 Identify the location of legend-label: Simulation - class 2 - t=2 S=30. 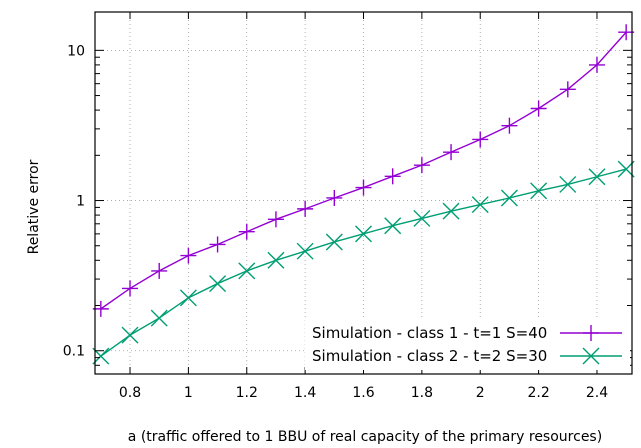
(429, 356).